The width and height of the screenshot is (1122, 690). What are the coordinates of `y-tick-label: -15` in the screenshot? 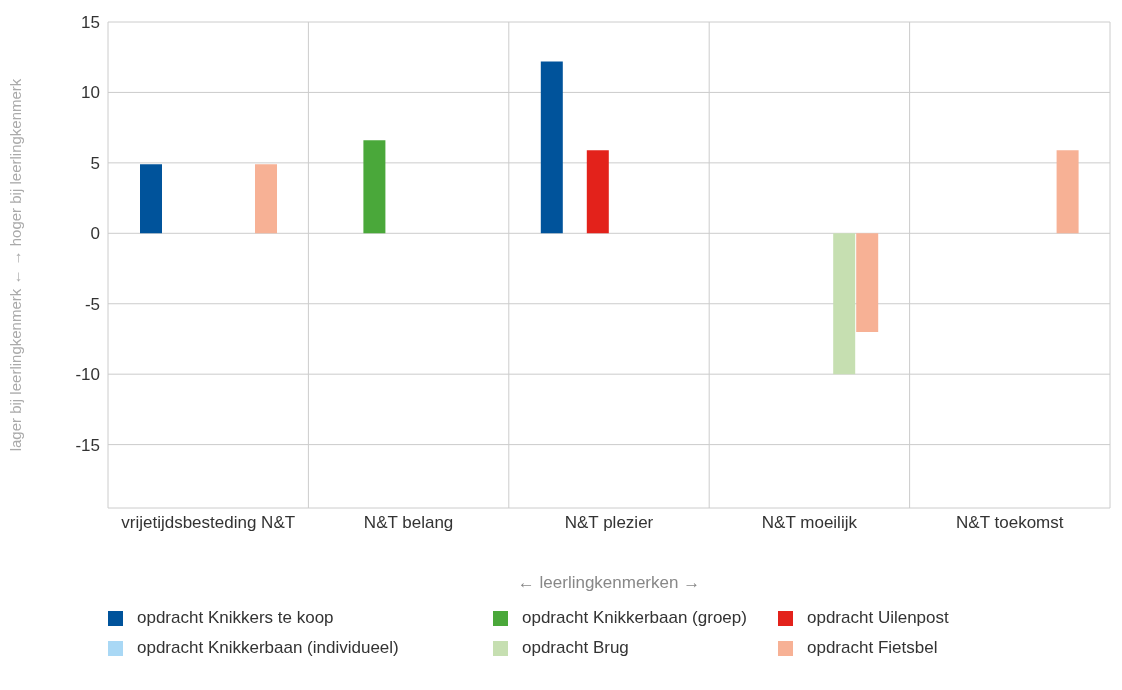 It's located at (87, 445).